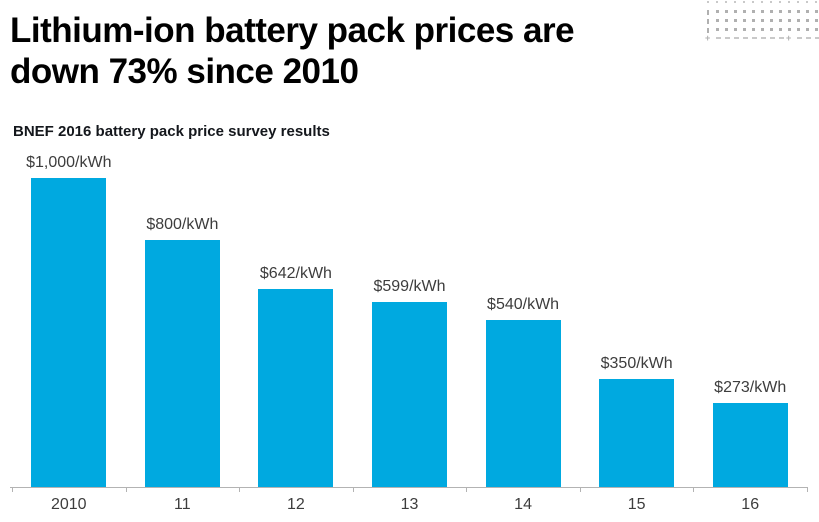 Image resolution: width=819 pixels, height=522 pixels. I want to click on value-label-15: $350/kWh, so click(636, 363).